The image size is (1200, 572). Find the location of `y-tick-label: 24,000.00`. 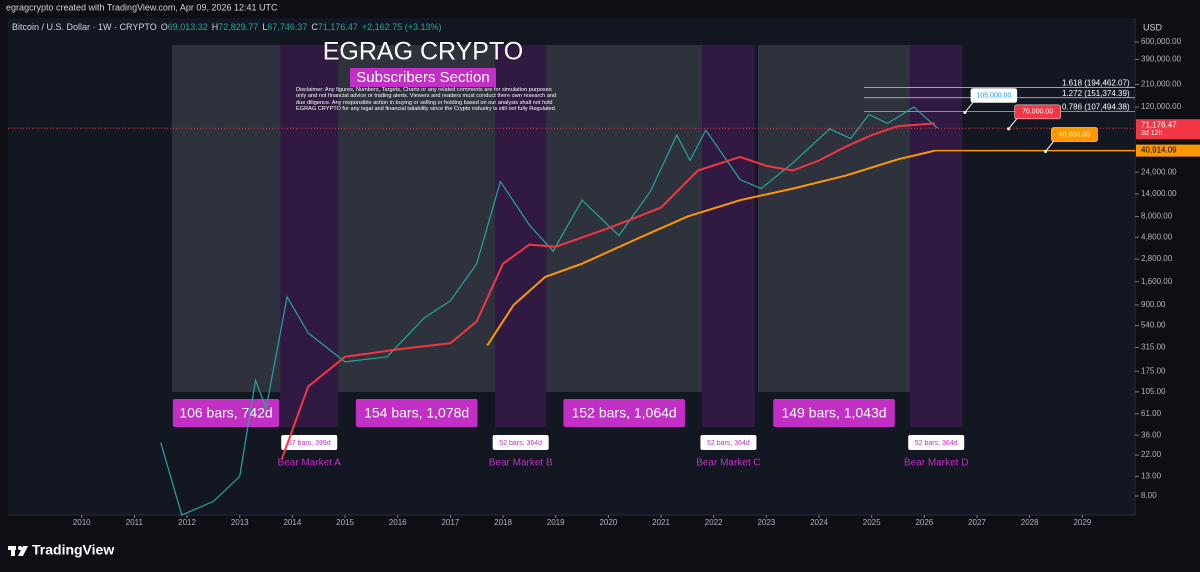

y-tick-label: 24,000.00 is located at coordinates (1159, 171).